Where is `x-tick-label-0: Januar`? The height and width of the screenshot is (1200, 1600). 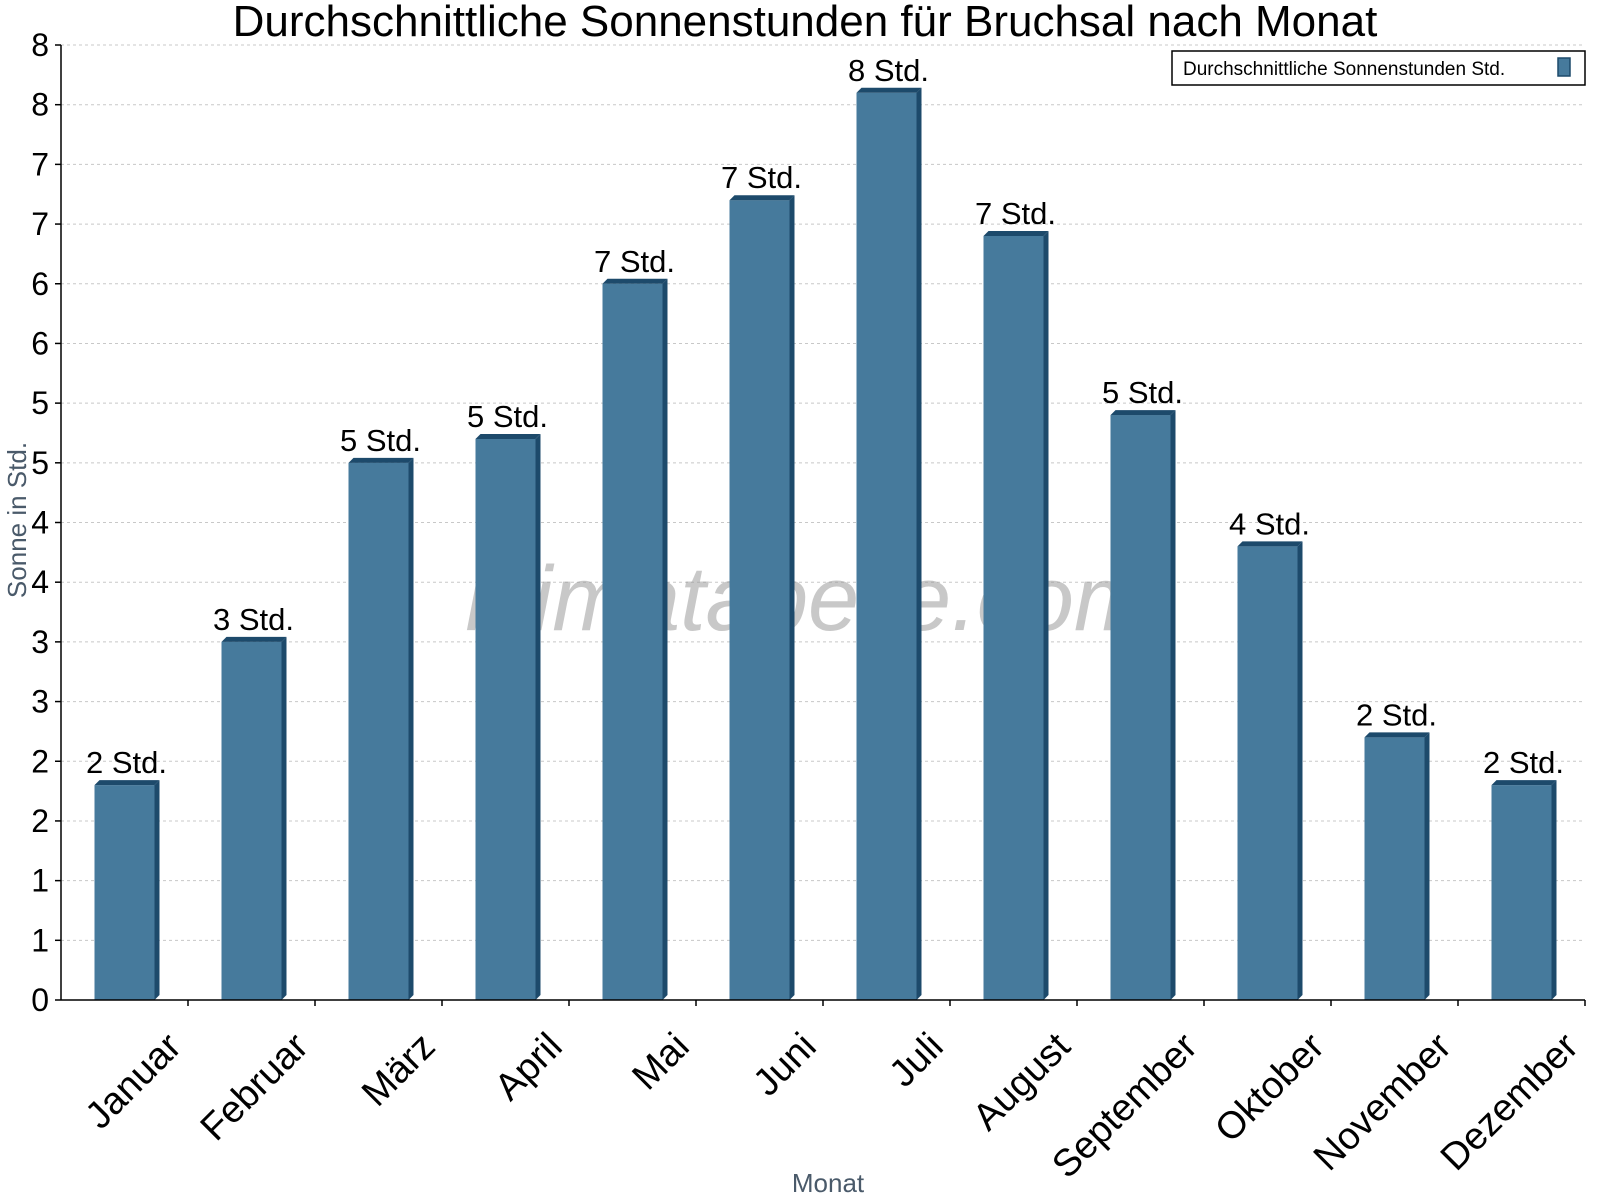
x-tick-label-0: Januar is located at coordinates (134, 1081).